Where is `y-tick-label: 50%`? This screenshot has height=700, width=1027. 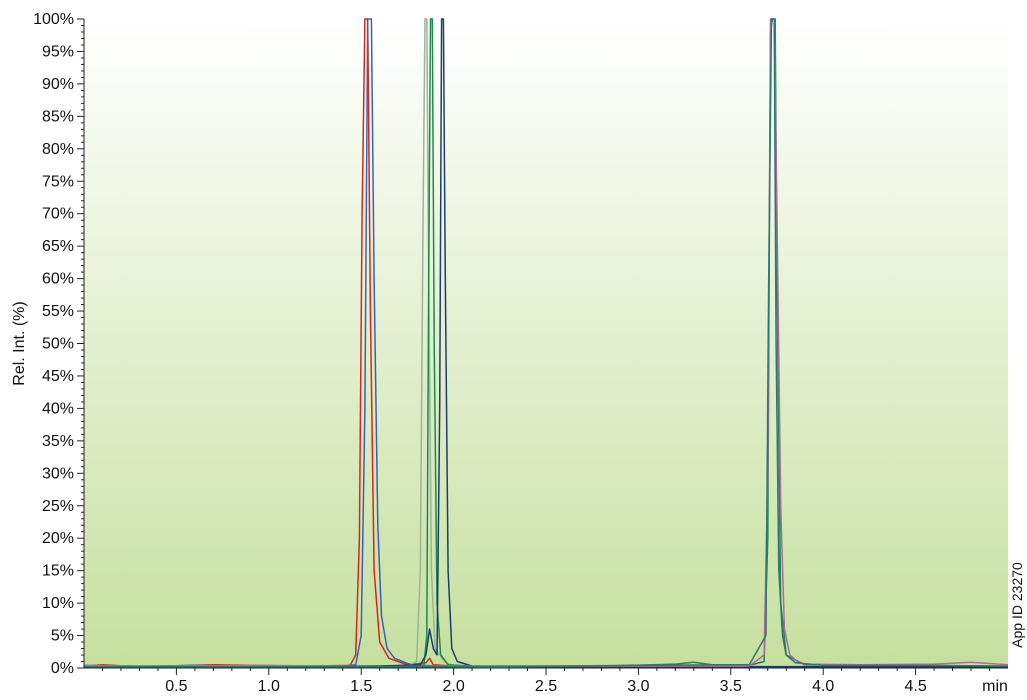
y-tick-label: 50% is located at coordinates (58, 344).